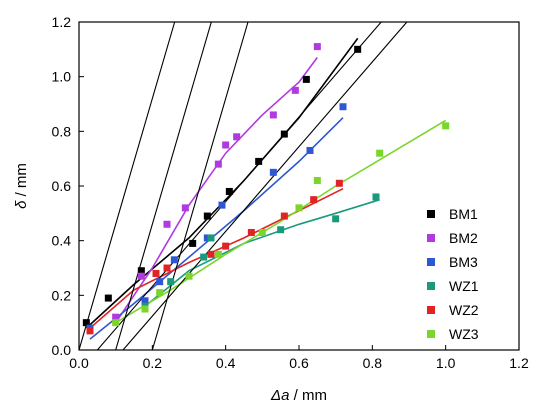 This screenshot has height=412, width=545. I want to click on legend-marker-bm3, so click(431, 262).